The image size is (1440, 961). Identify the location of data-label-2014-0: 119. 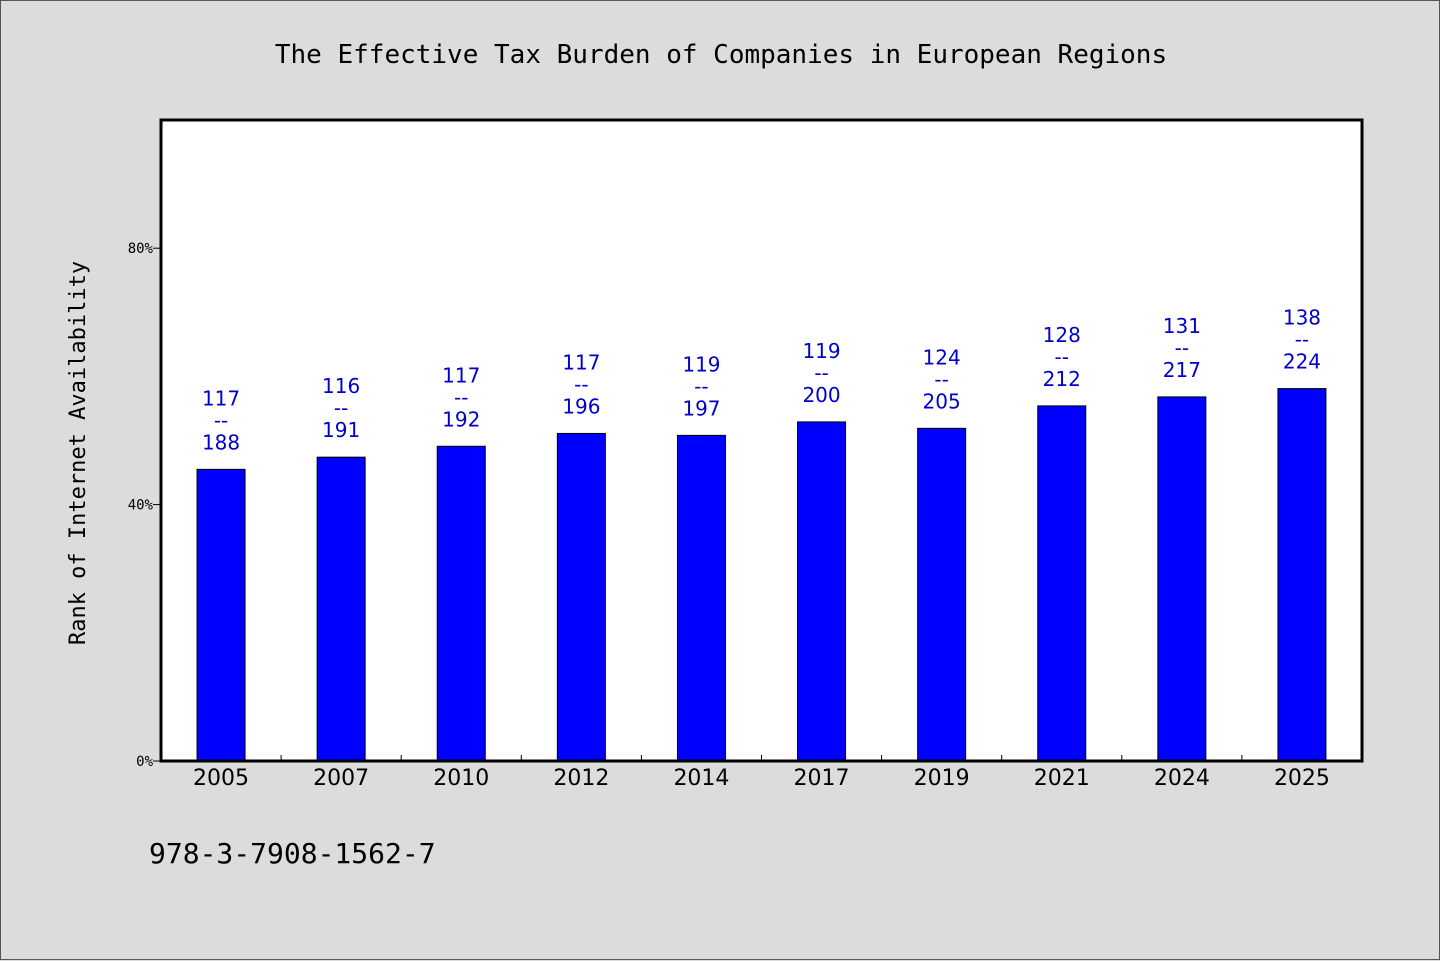
(701, 364).